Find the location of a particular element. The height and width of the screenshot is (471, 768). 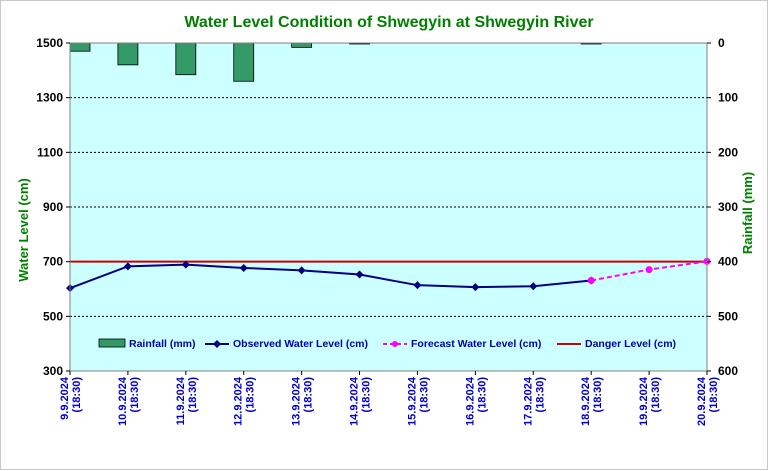

x-tick-label: 12.9.2024(18:30) is located at coordinates (245, 401).